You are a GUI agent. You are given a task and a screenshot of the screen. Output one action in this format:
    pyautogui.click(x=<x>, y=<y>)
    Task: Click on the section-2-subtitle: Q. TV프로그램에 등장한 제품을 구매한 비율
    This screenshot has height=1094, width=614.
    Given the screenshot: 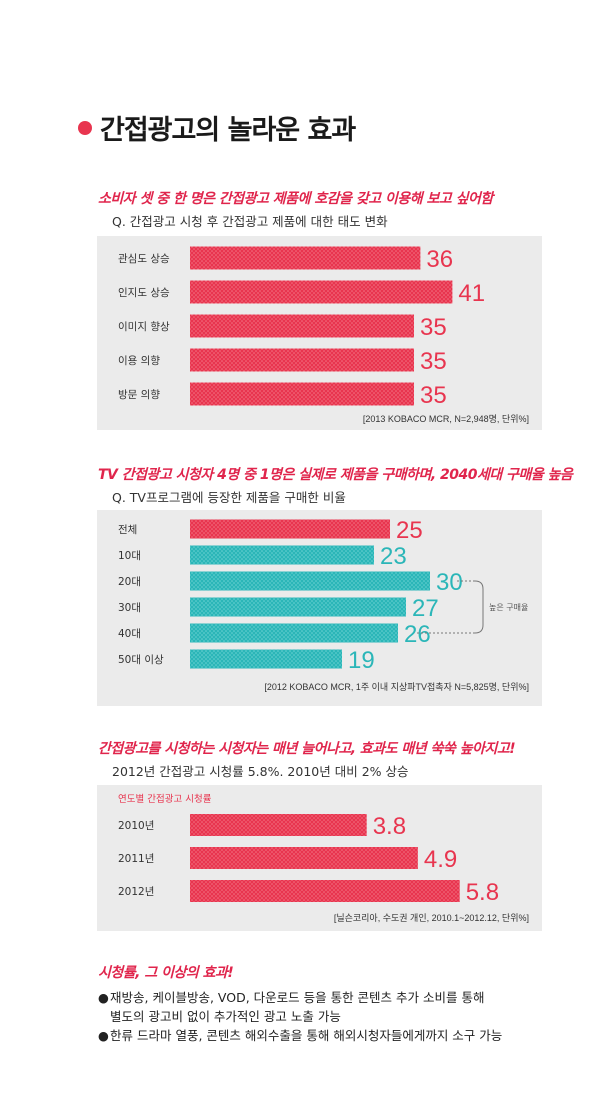 What is the action you would take?
    pyautogui.click(x=229, y=497)
    